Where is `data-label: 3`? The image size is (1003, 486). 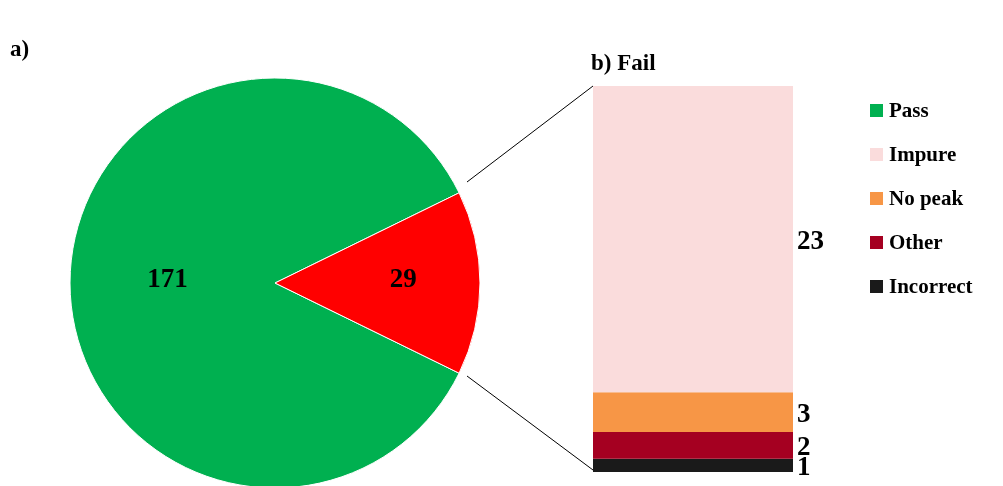
data-label: 3 is located at coordinates (804, 412).